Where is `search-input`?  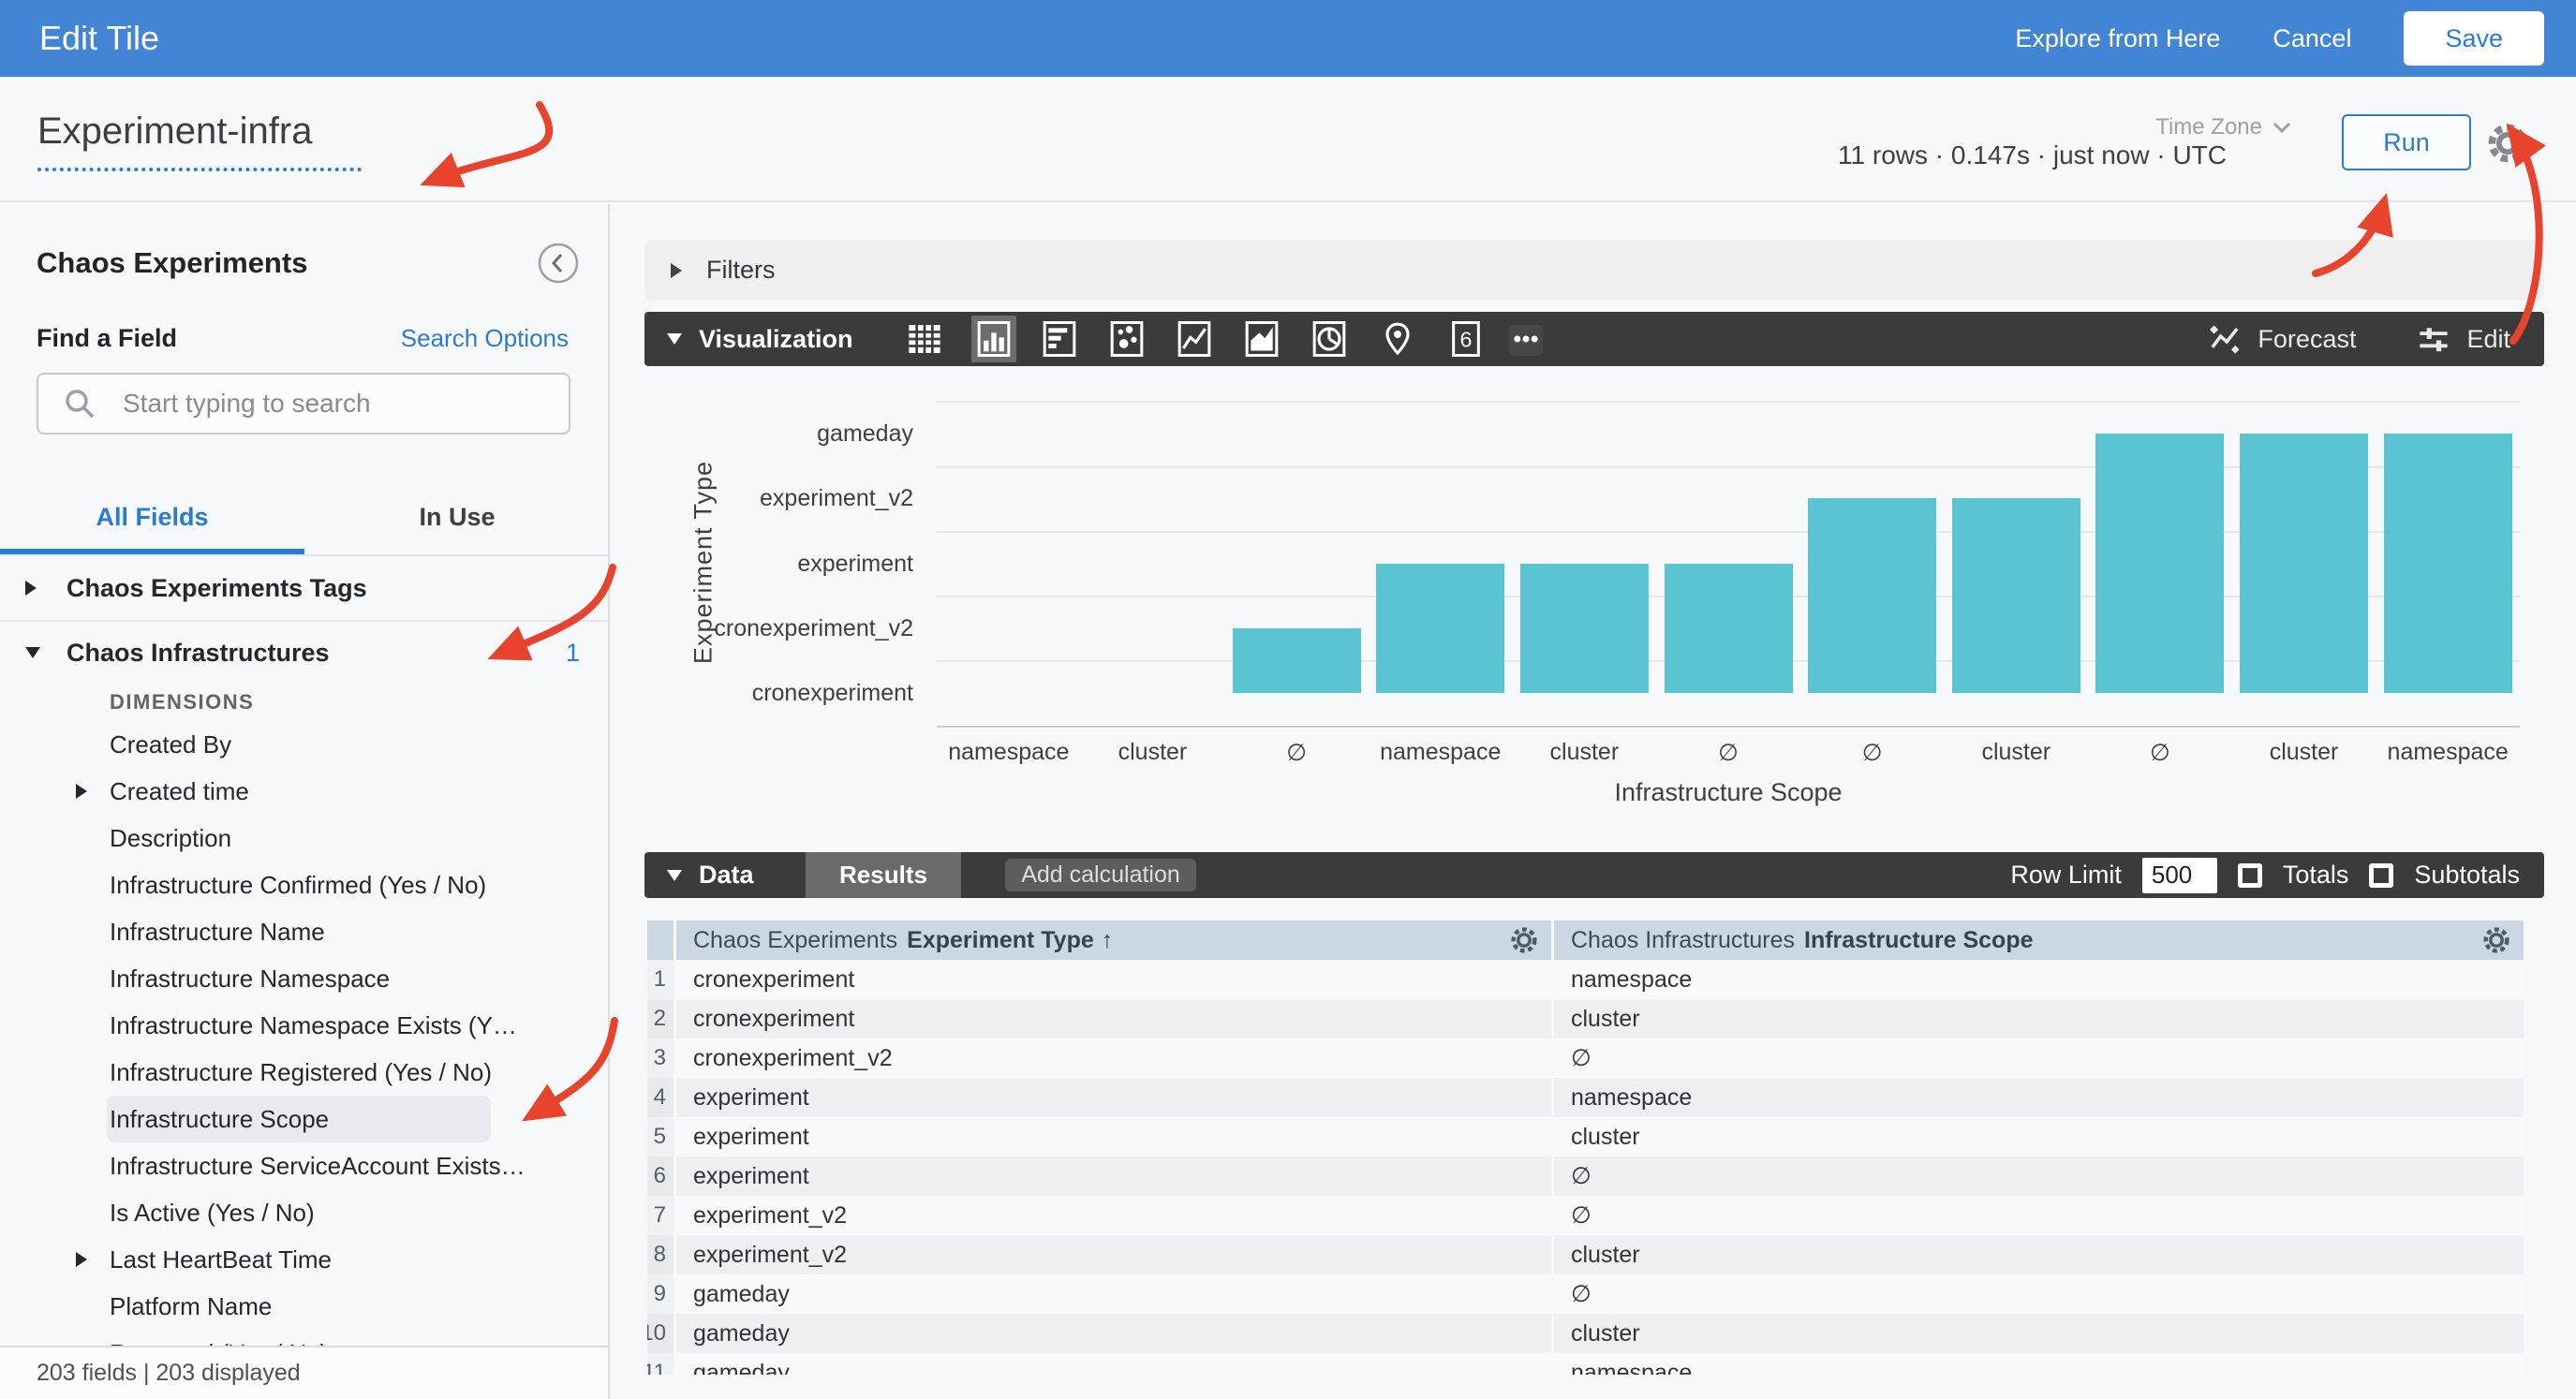
search-input is located at coordinates (322, 404).